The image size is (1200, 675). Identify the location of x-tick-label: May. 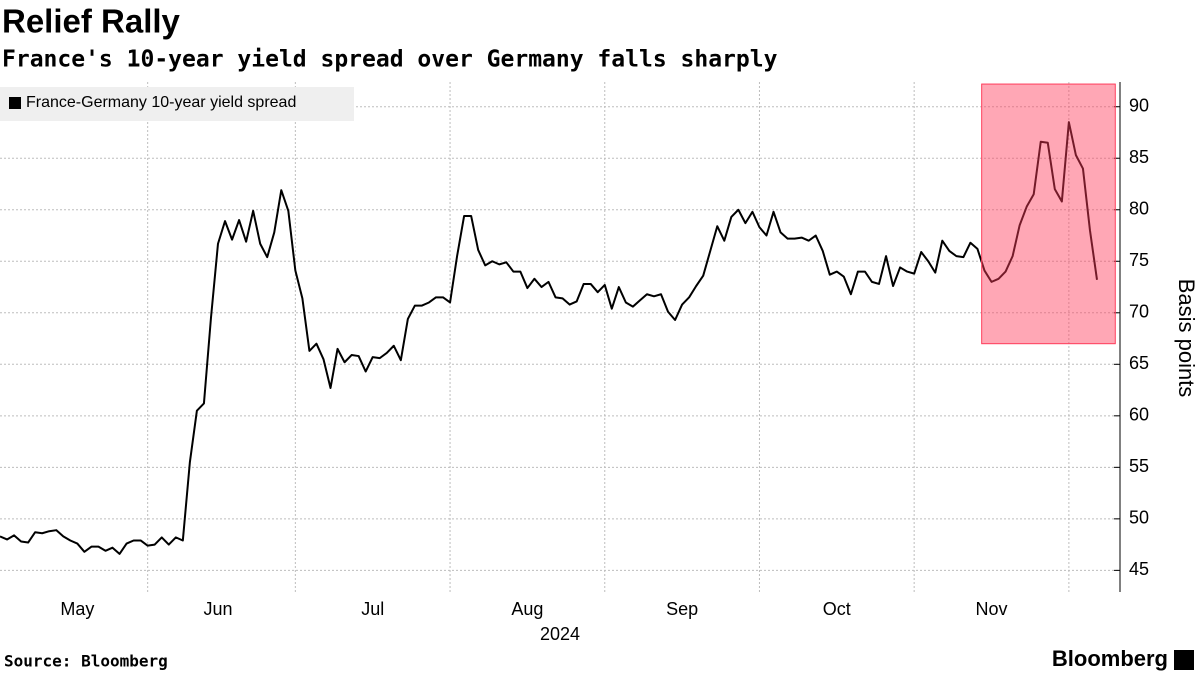
(77, 609).